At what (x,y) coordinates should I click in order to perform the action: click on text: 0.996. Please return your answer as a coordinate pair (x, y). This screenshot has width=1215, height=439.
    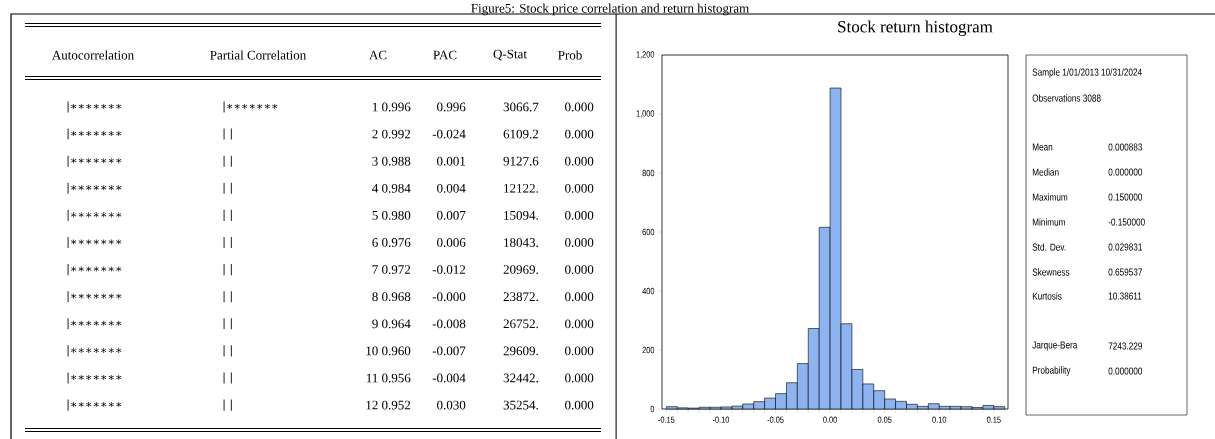
    Looking at the image, I should click on (451, 107).